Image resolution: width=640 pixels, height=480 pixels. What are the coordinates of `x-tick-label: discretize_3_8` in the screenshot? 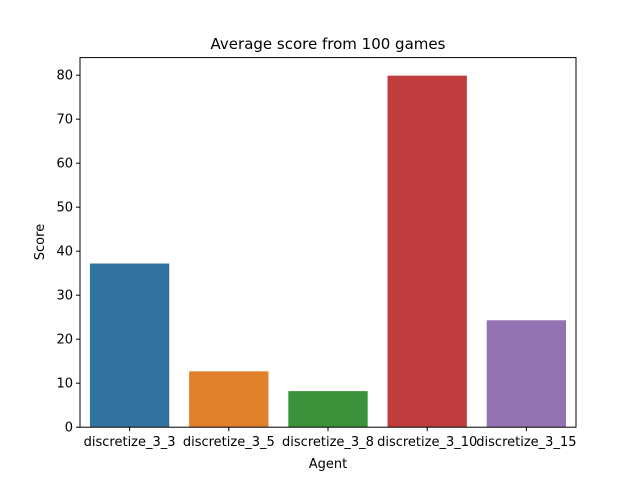 It's located at (328, 442).